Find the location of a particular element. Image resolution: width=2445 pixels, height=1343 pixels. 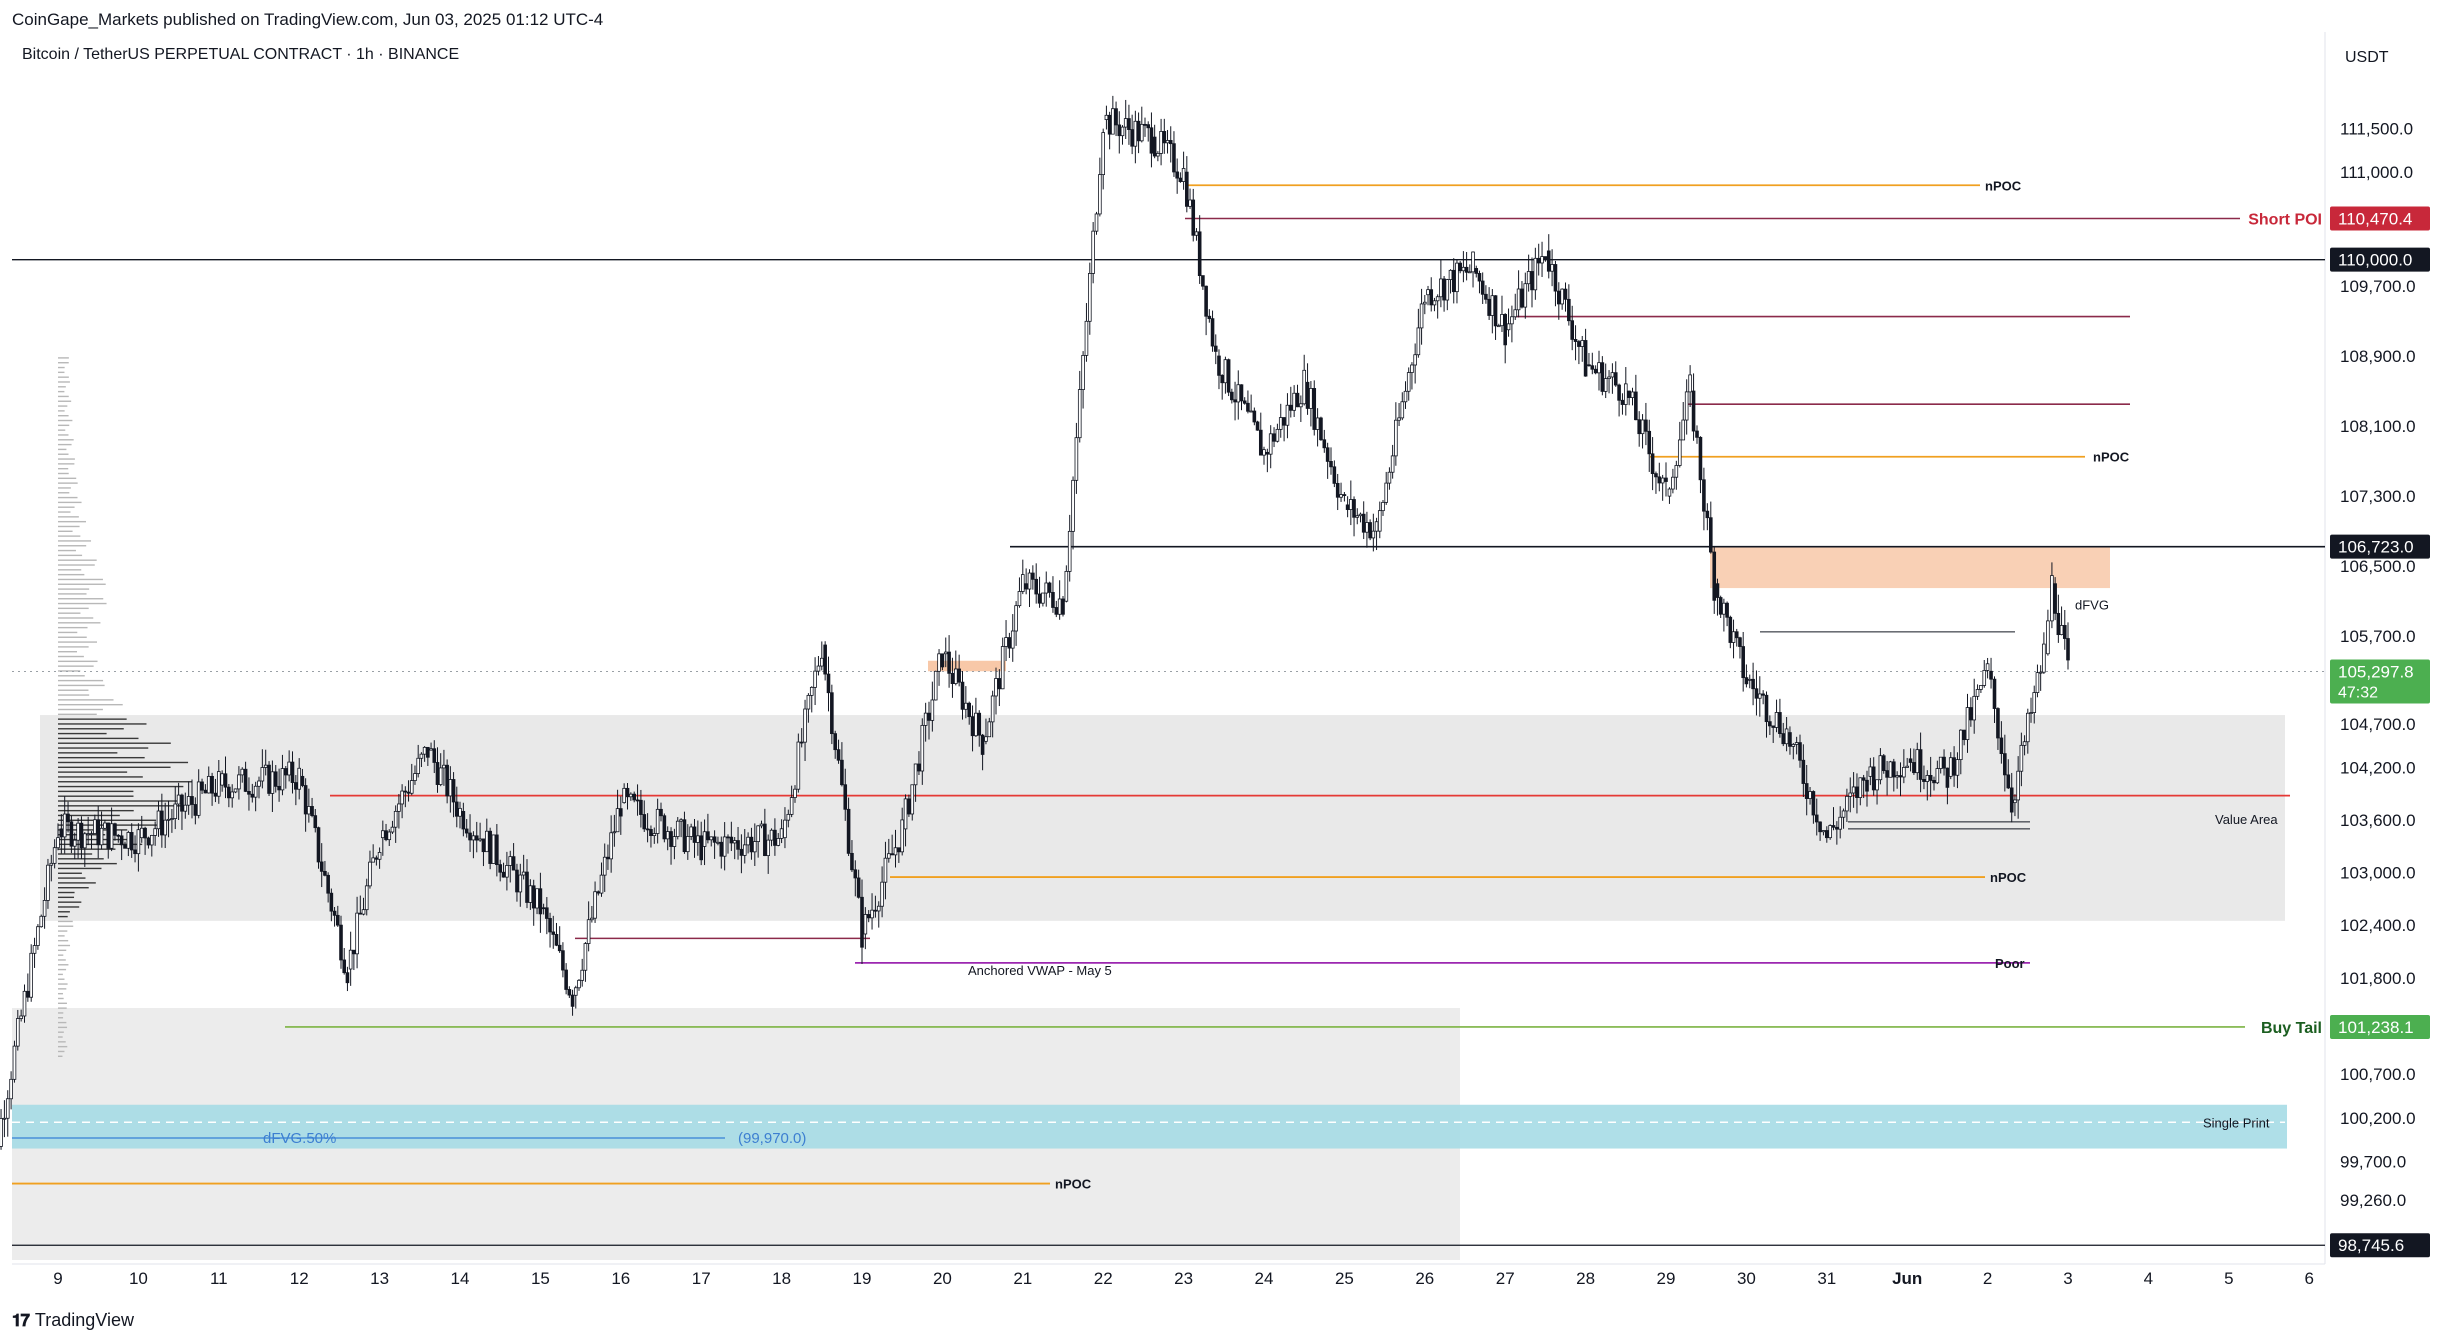

x-tick-label-10: 19 is located at coordinates (862, 1278).